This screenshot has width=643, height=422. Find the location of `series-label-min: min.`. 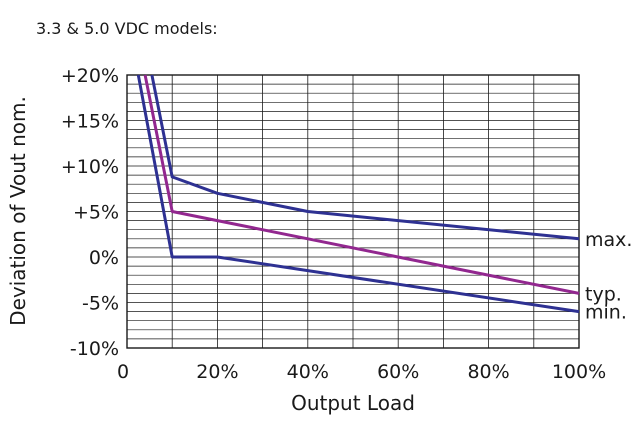

series-label-min: min. is located at coordinates (606, 313).